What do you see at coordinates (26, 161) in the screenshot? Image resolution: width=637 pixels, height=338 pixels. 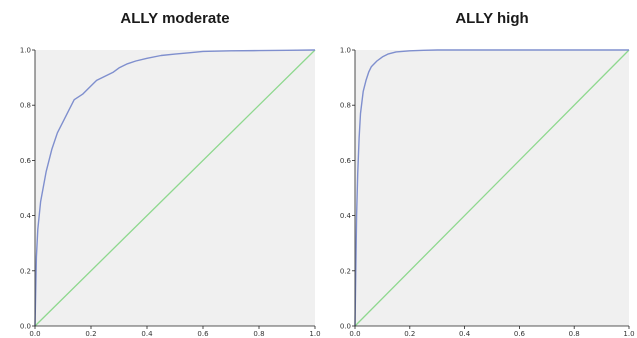 I see `y-tick-label-moderate: 0.6` at bounding box center [26, 161].